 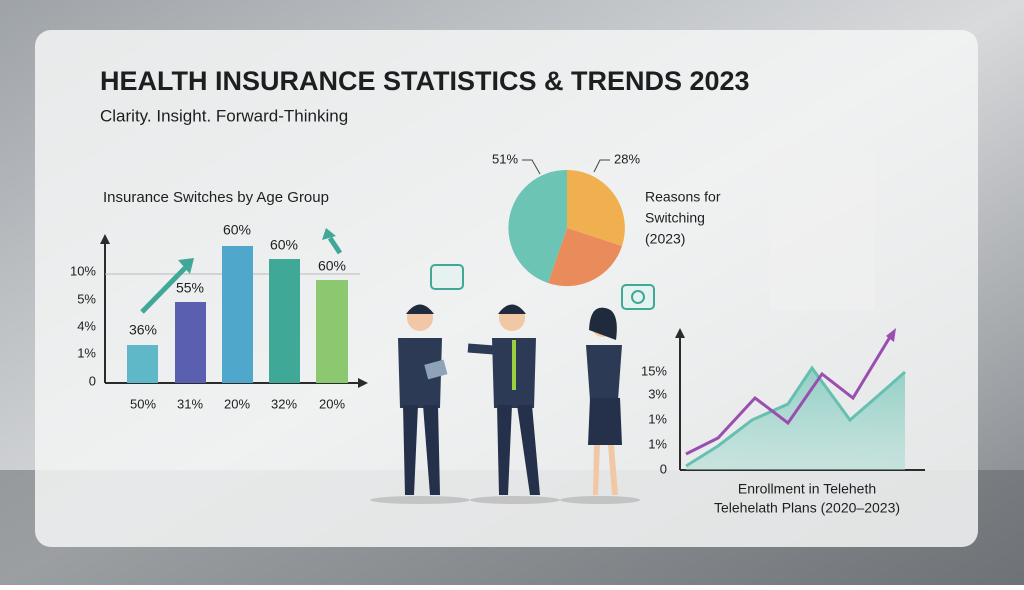 I want to click on pie, so click(x=566, y=228).